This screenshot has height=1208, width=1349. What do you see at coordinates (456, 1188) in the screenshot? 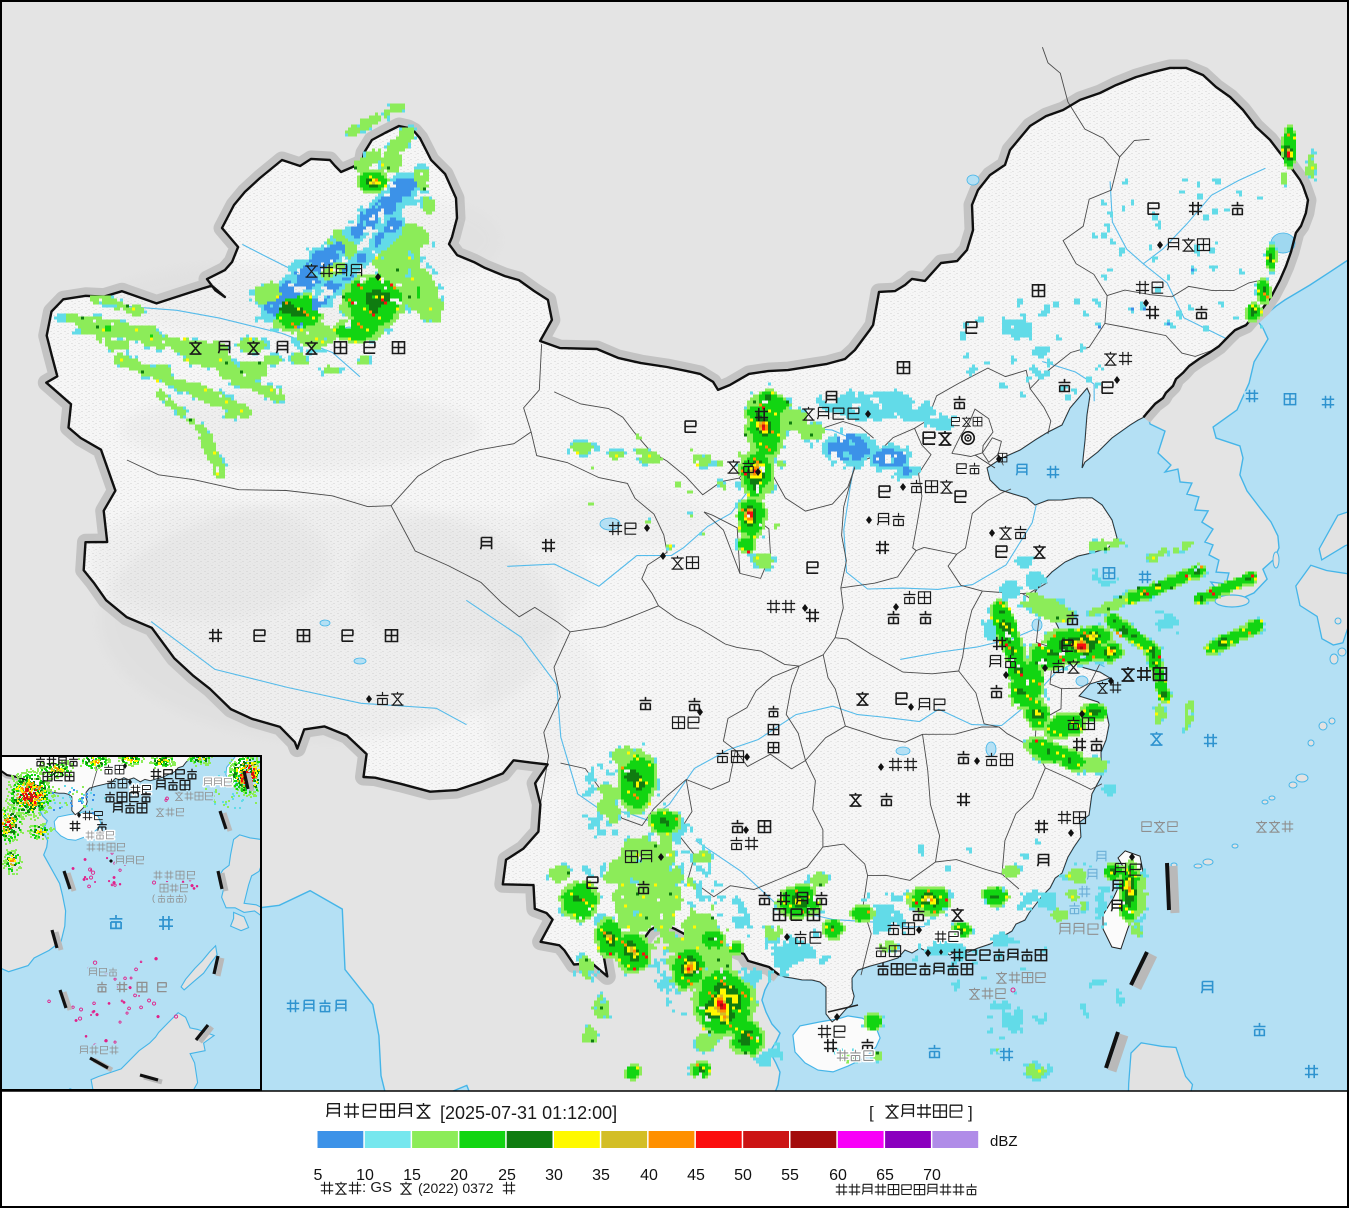
I see `svg-text: (2022) 0372` at bounding box center [456, 1188].